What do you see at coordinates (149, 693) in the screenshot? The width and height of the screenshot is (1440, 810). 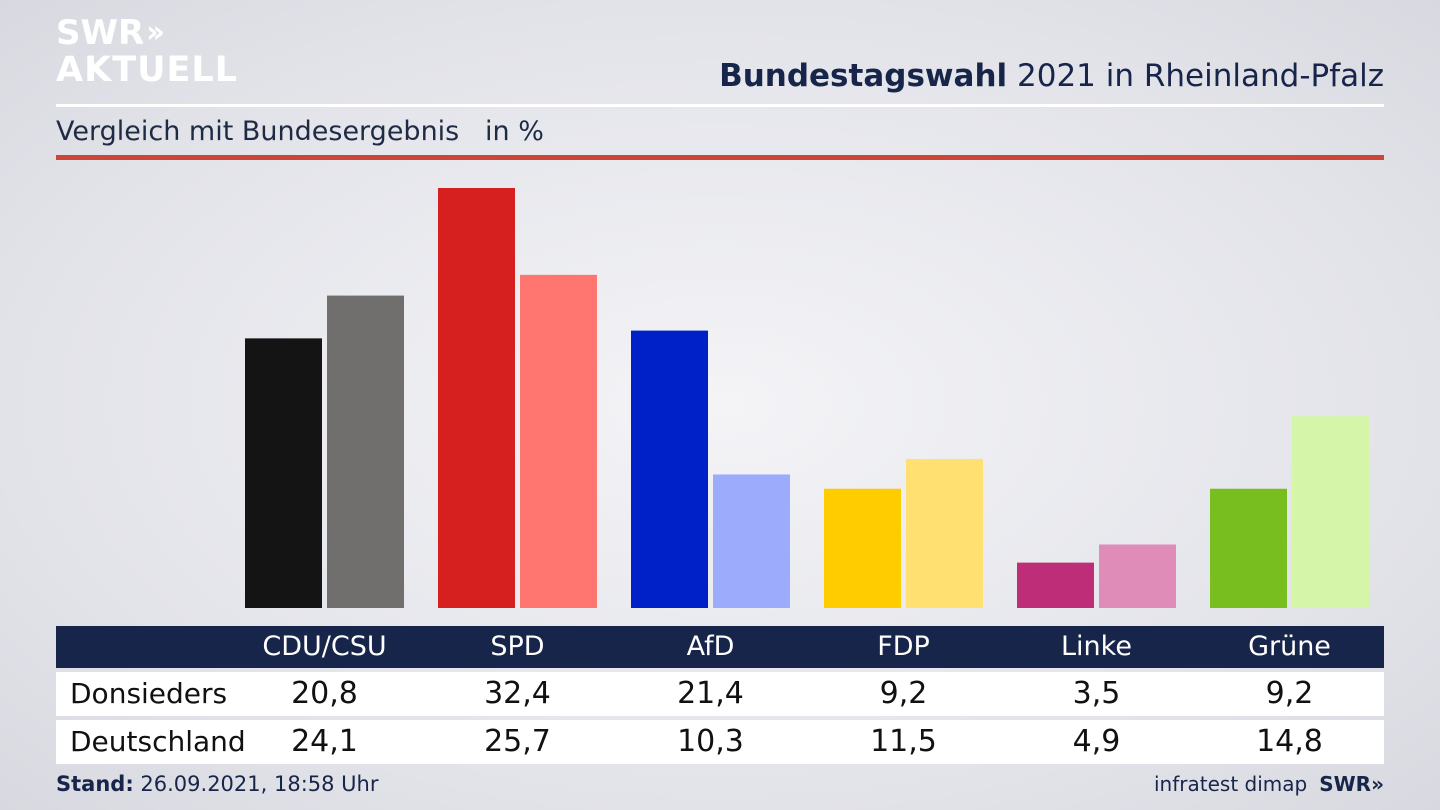 I see `row-label: Donsieders` at bounding box center [149, 693].